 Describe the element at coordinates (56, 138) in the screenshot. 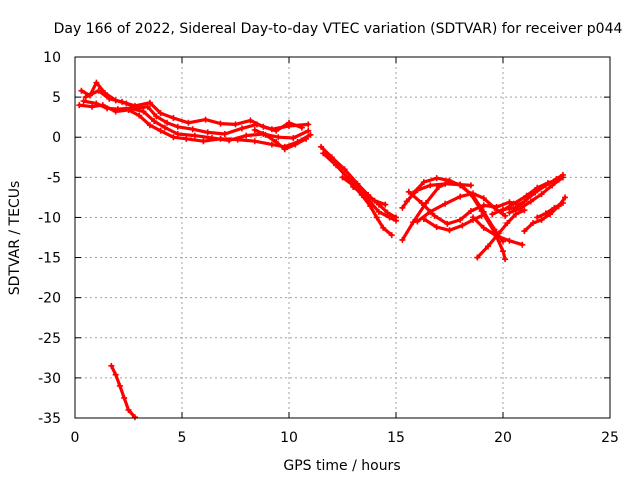

I see `y-tick-label: 0` at that location.